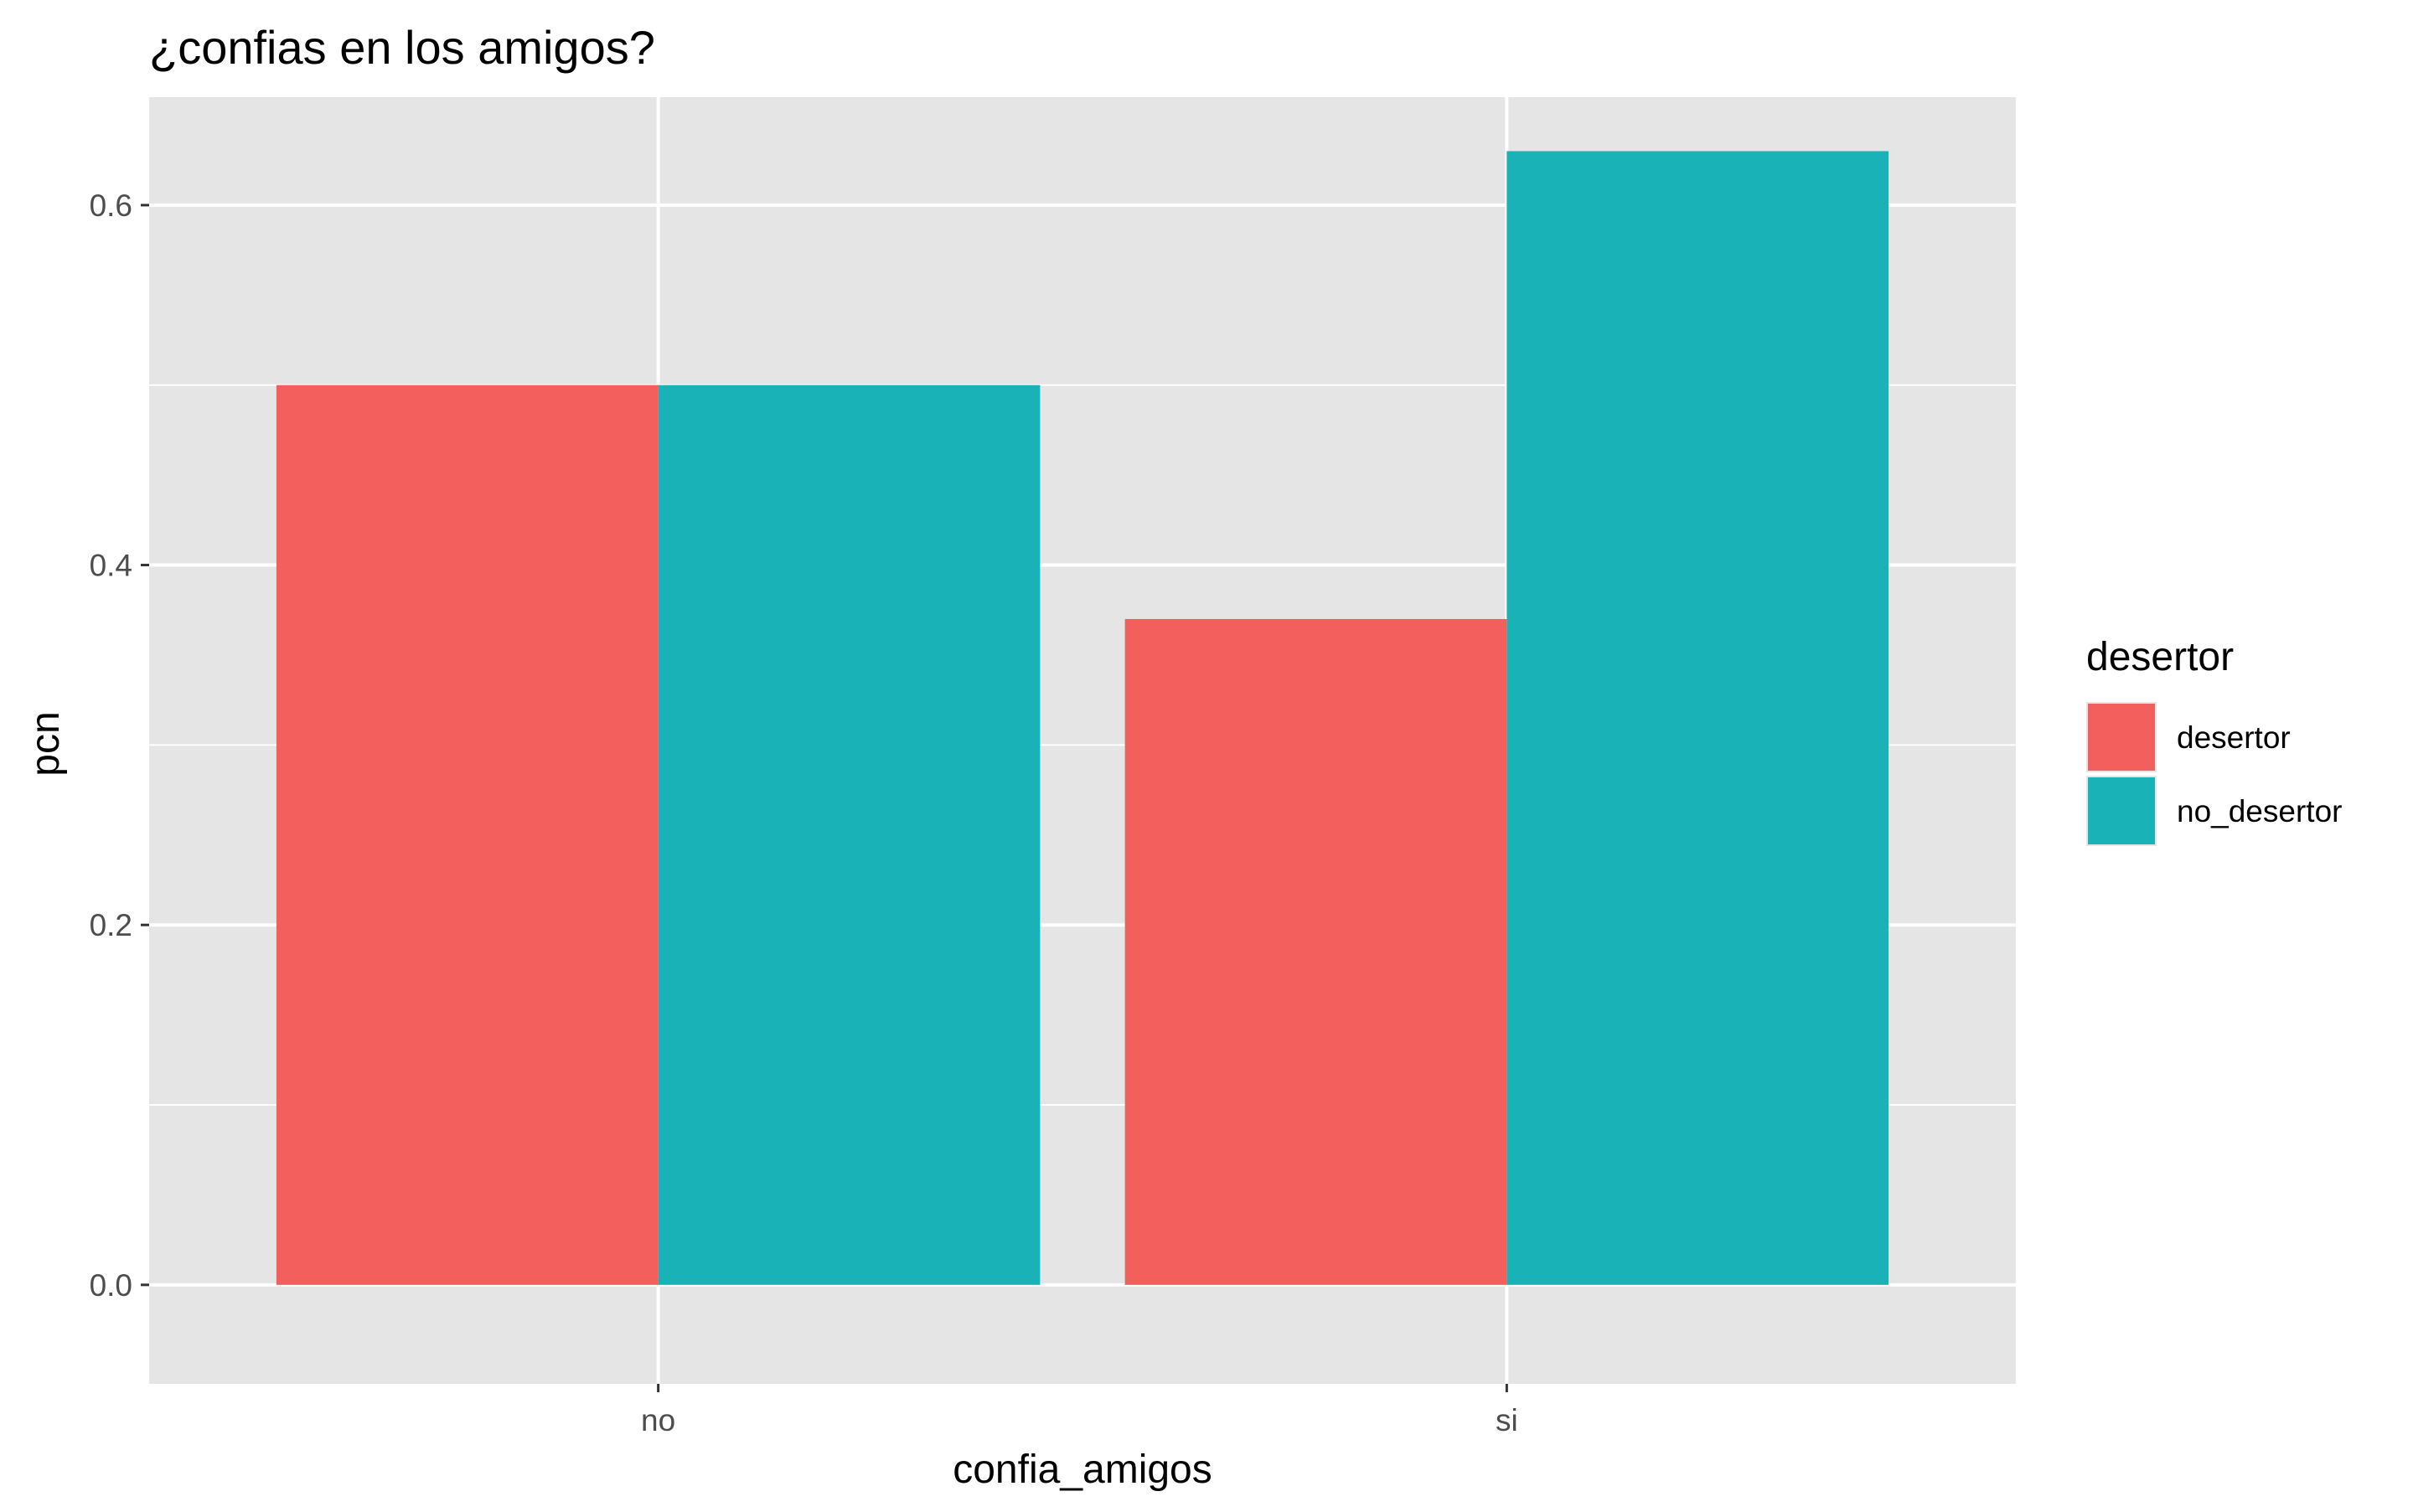  What do you see at coordinates (658, 1420) in the screenshot?
I see `x-tick-label-no: no` at bounding box center [658, 1420].